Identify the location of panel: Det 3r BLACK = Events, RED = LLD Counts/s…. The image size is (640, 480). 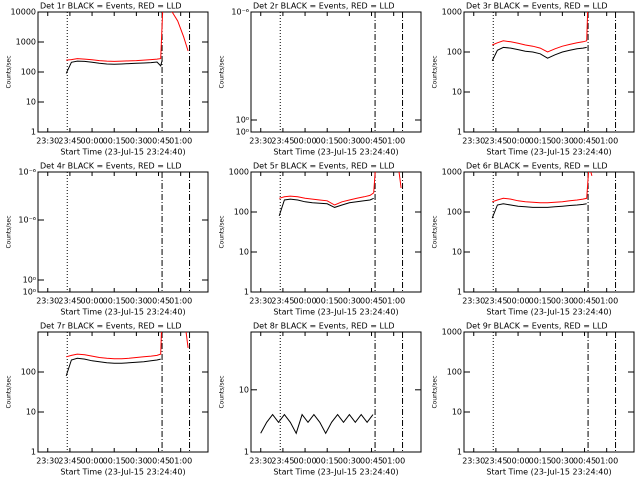
(533, 79).